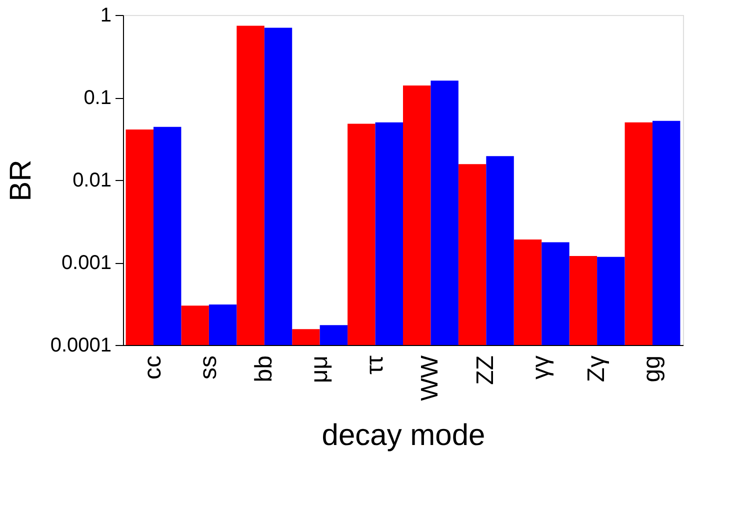  I want to click on x-tick-label: gg, so click(652, 369).